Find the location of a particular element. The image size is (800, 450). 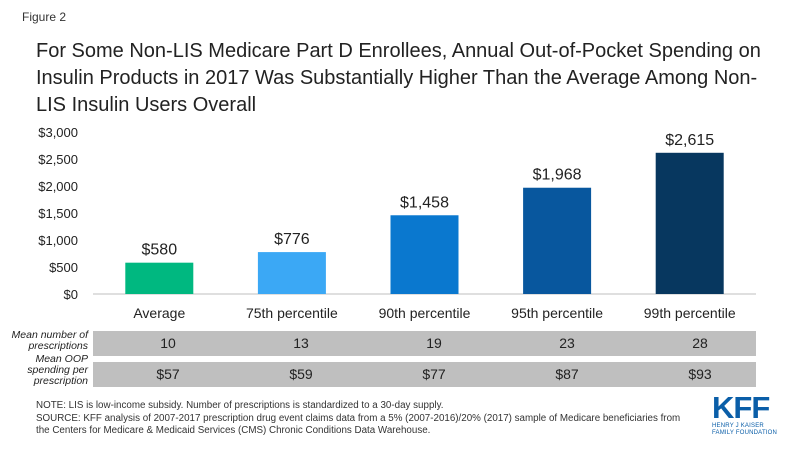

x-tick-label: 90th percentile is located at coordinates (425, 313).